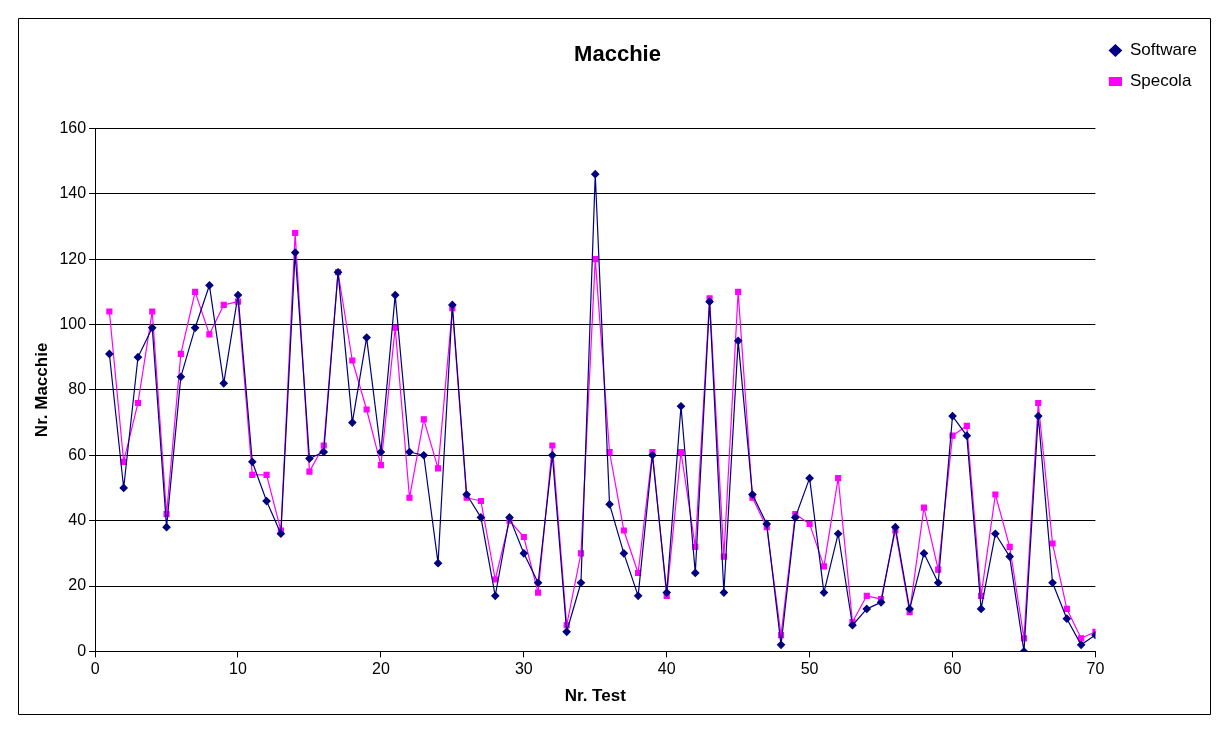 This screenshot has width=1229, height=733. Describe the element at coordinates (1160, 81) in the screenshot. I see `legend-label: Specola` at that location.